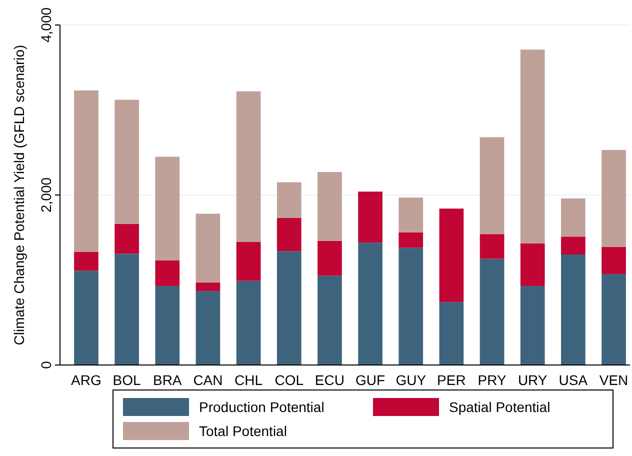  I want to click on x-tick-label: COL, so click(289, 380).